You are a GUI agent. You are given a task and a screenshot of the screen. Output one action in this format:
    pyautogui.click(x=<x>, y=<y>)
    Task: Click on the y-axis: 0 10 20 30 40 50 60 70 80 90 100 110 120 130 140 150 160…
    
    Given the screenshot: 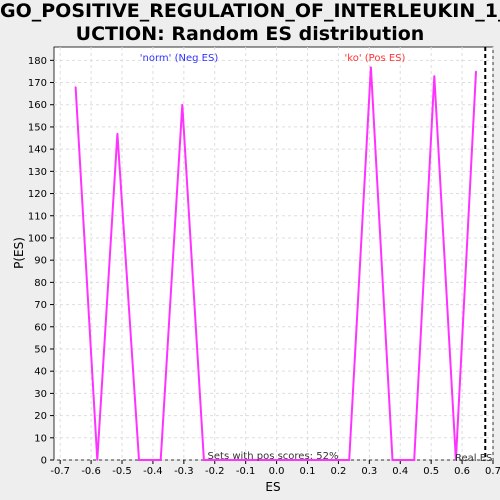 What is the action you would take?
    pyautogui.click(x=41, y=261)
    